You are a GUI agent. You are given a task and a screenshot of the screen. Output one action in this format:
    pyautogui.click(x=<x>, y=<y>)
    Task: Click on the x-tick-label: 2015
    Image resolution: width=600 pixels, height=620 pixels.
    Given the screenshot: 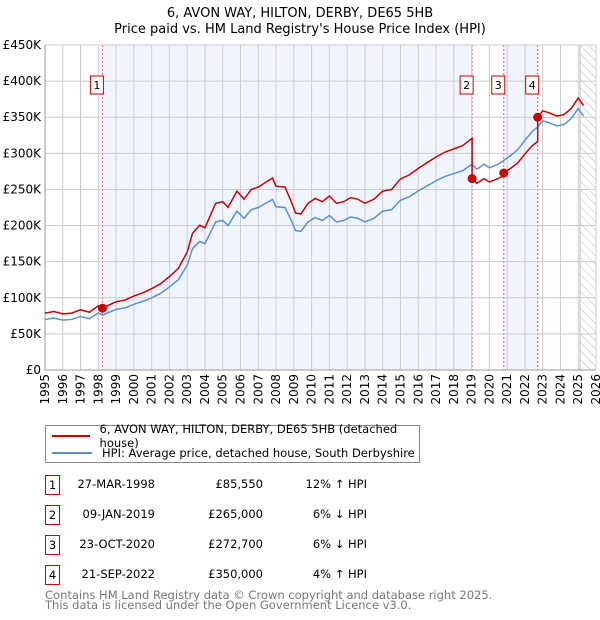 What is the action you would take?
    pyautogui.click(x=400, y=389)
    